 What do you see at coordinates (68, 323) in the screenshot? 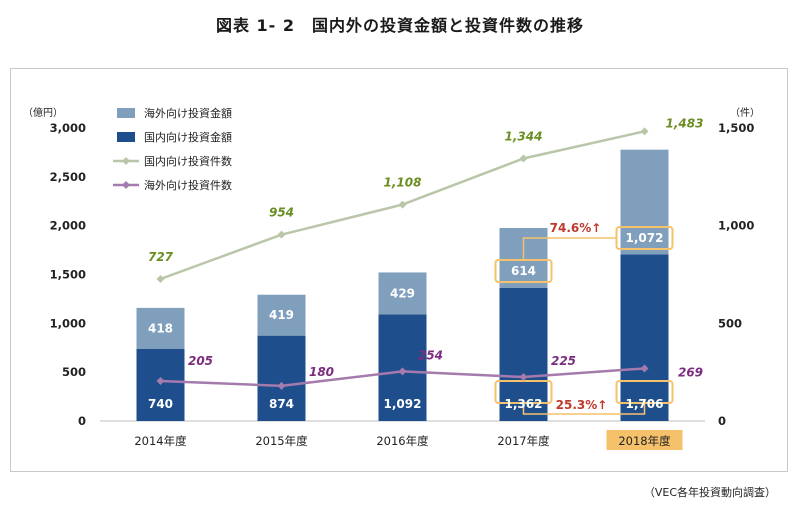
I see `left-tick-label: 1,000` at bounding box center [68, 323].